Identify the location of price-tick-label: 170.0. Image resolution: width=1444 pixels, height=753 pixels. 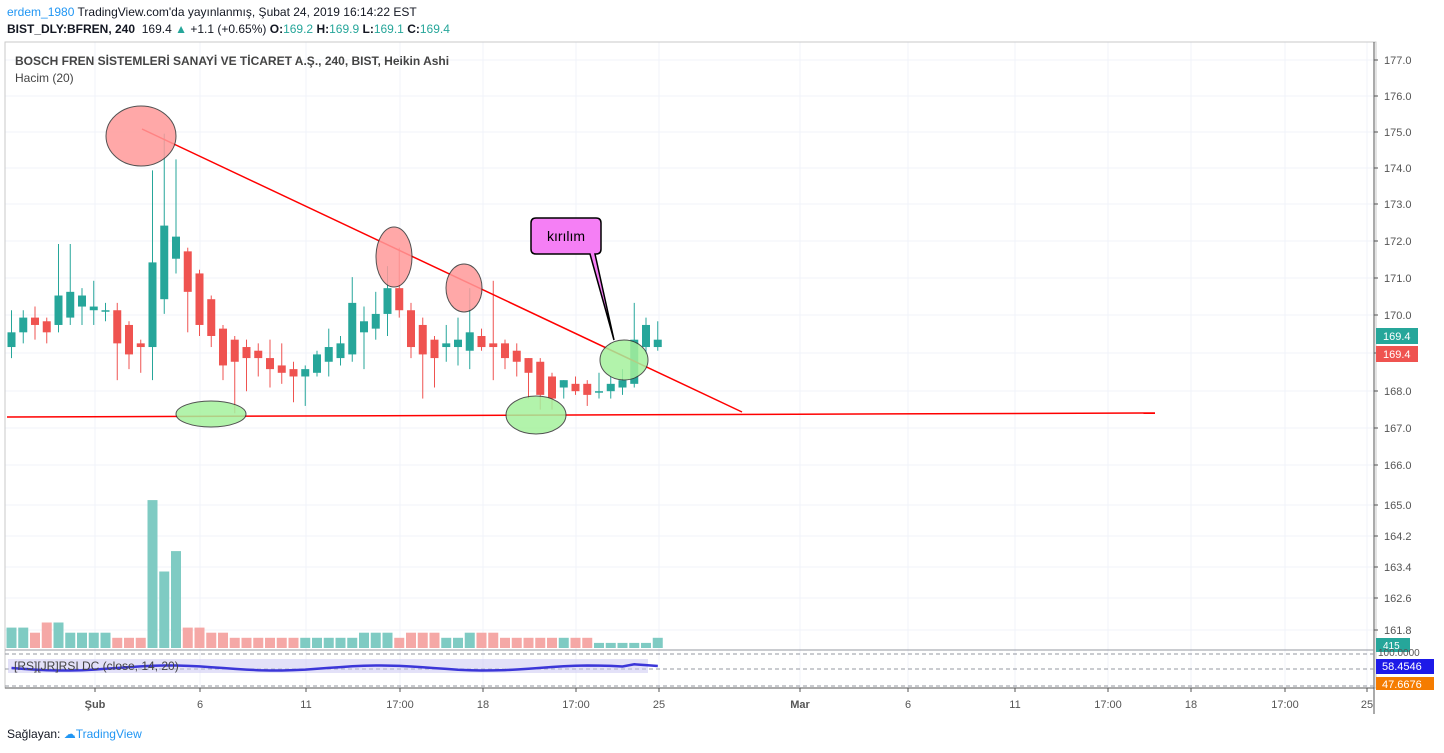
(1398, 316).